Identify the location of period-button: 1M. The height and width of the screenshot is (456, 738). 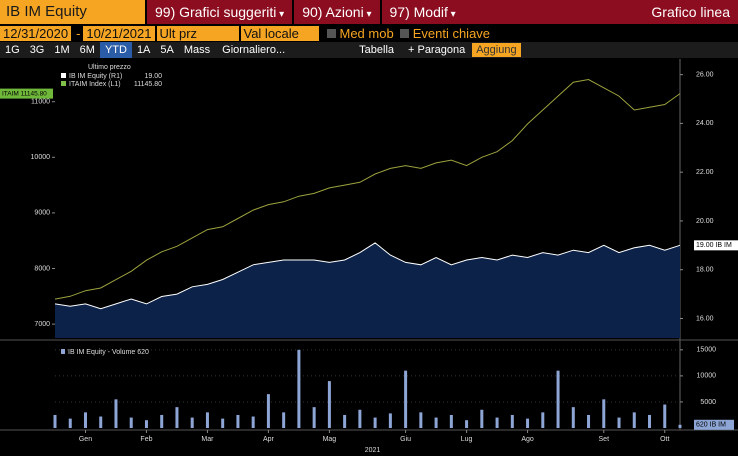
(62, 50).